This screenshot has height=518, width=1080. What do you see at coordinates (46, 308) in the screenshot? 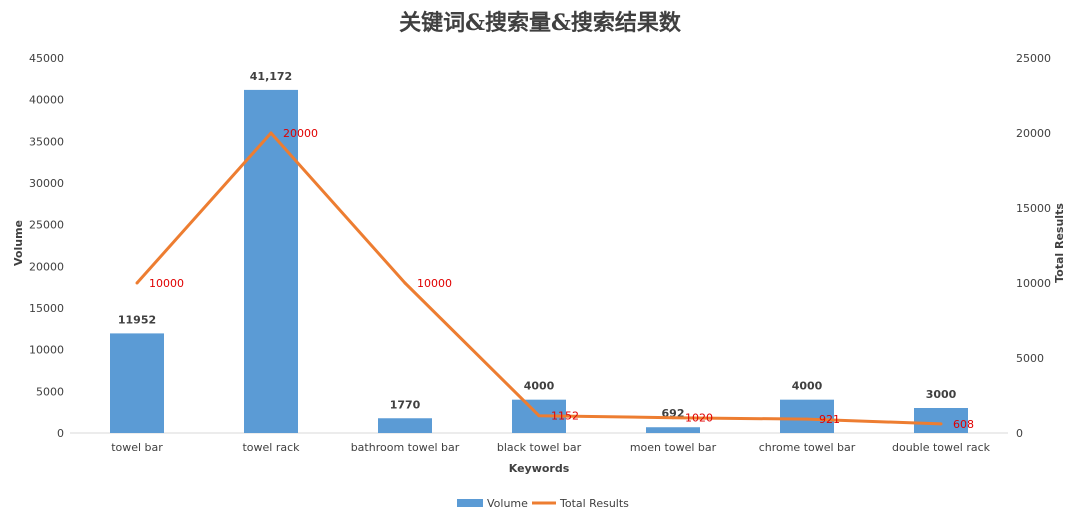
I see `y-tick-label: 15000` at bounding box center [46, 308].